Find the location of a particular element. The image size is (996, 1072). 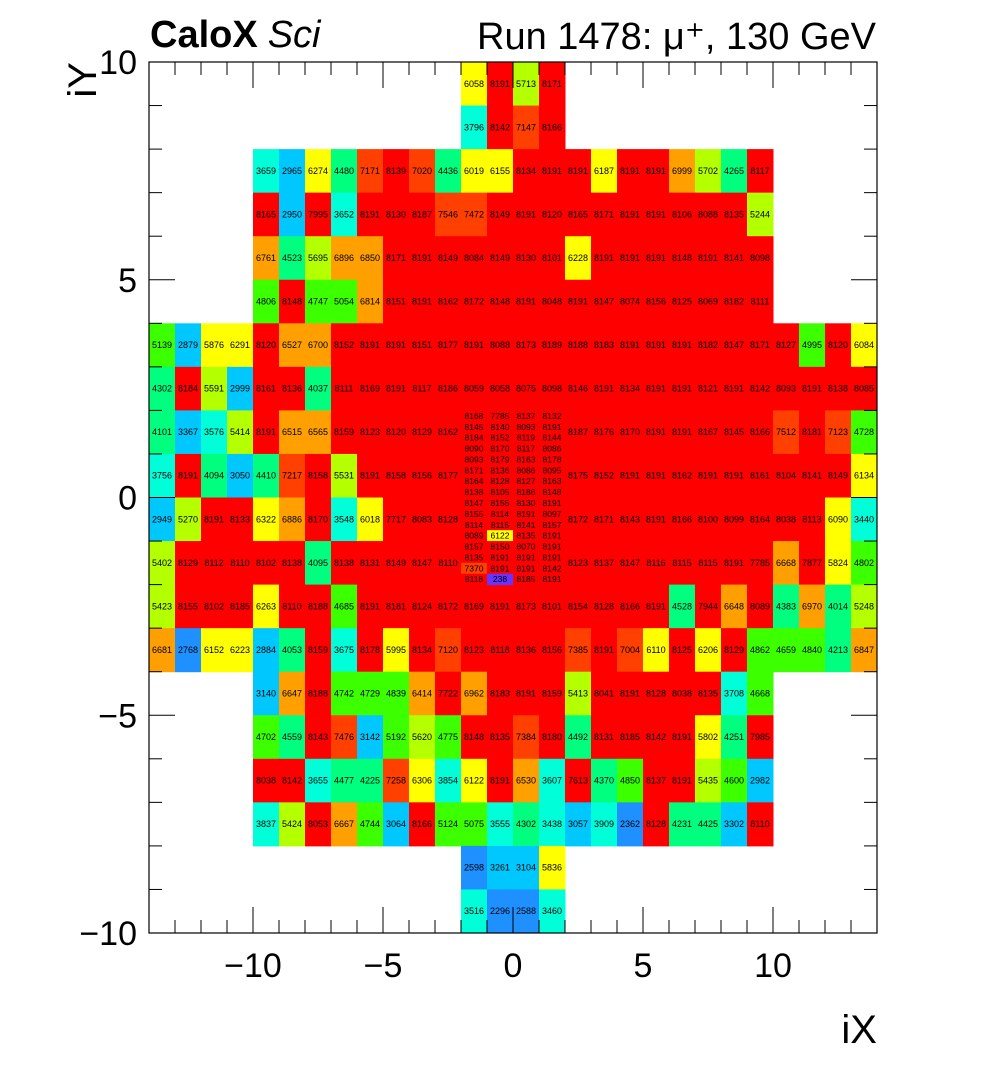

cell-value-label: 4053 is located at coordinates (292, 650).